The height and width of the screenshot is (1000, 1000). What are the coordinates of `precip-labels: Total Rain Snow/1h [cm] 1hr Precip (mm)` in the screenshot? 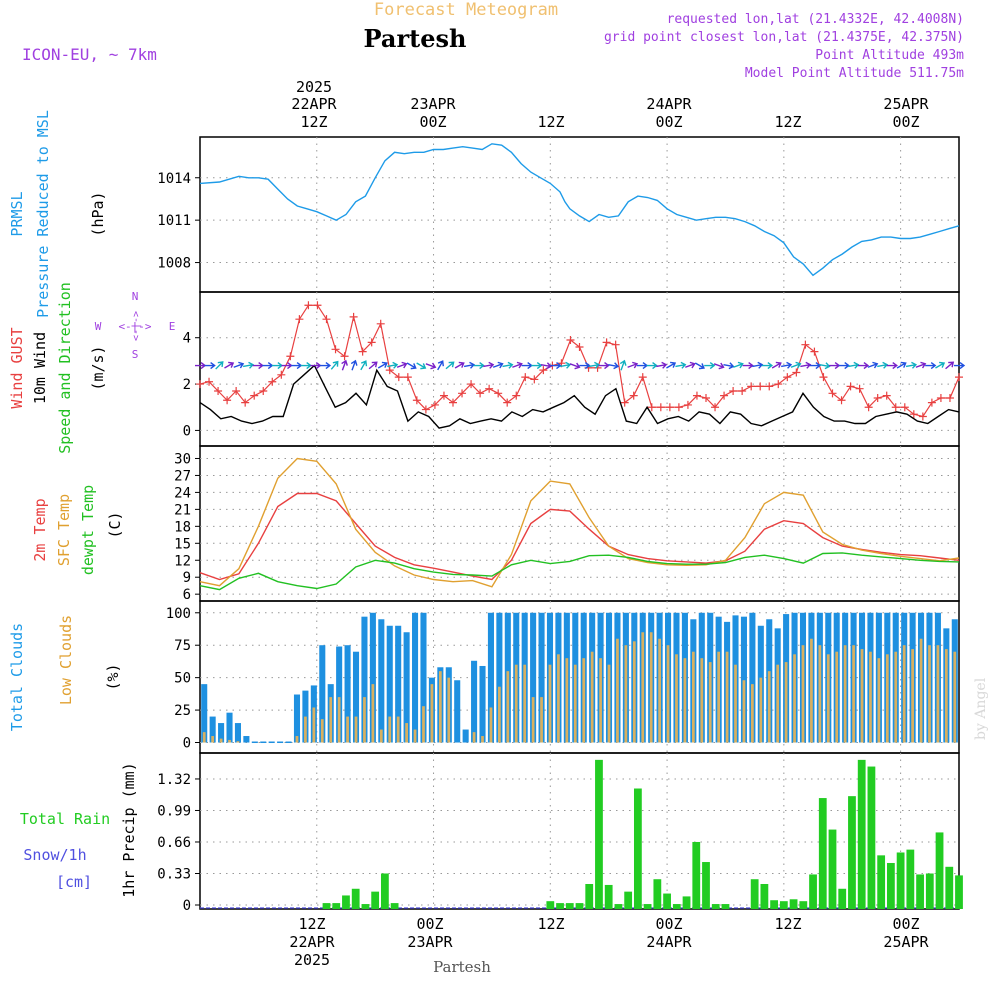 It's located at (79, 829).